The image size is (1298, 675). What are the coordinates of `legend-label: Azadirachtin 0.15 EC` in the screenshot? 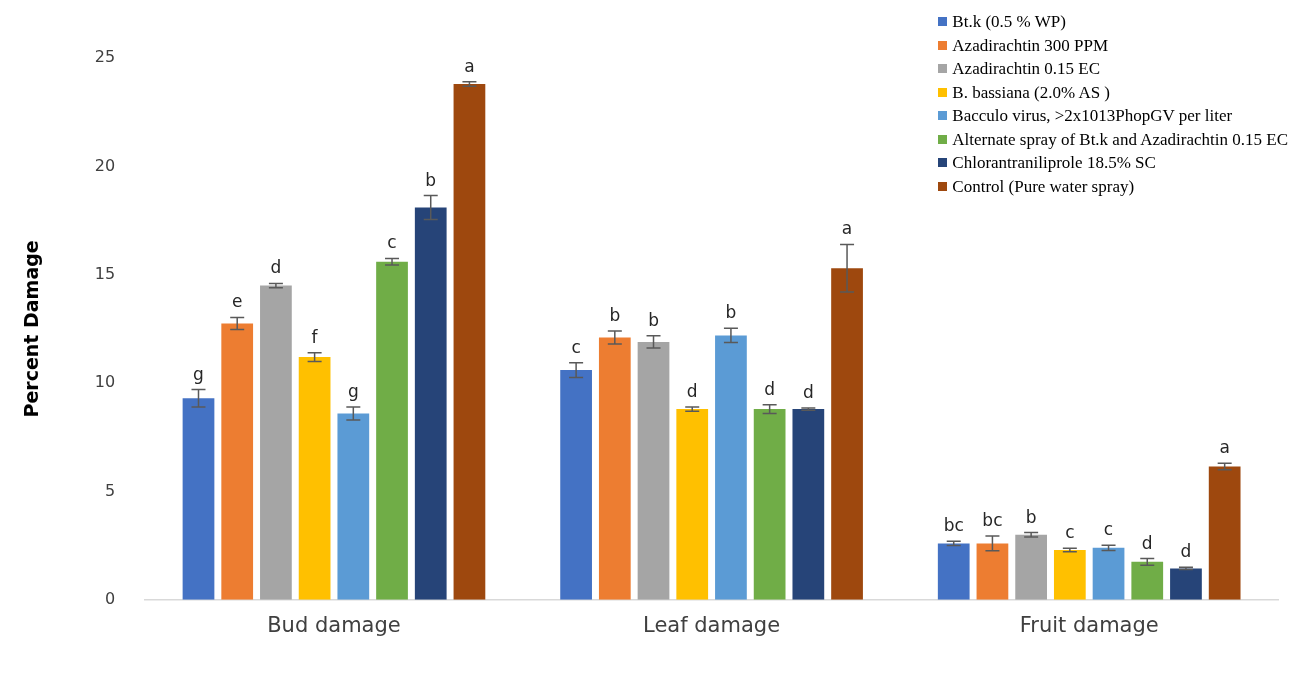 It's located at (1026, 69).